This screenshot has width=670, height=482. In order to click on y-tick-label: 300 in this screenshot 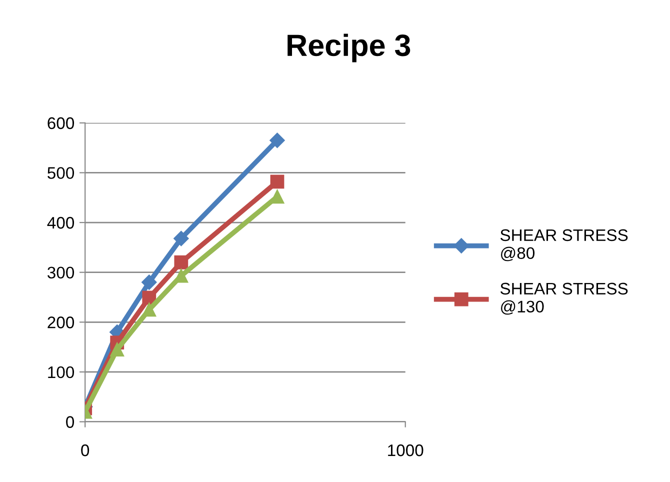, I will do `click(61, 272)`.